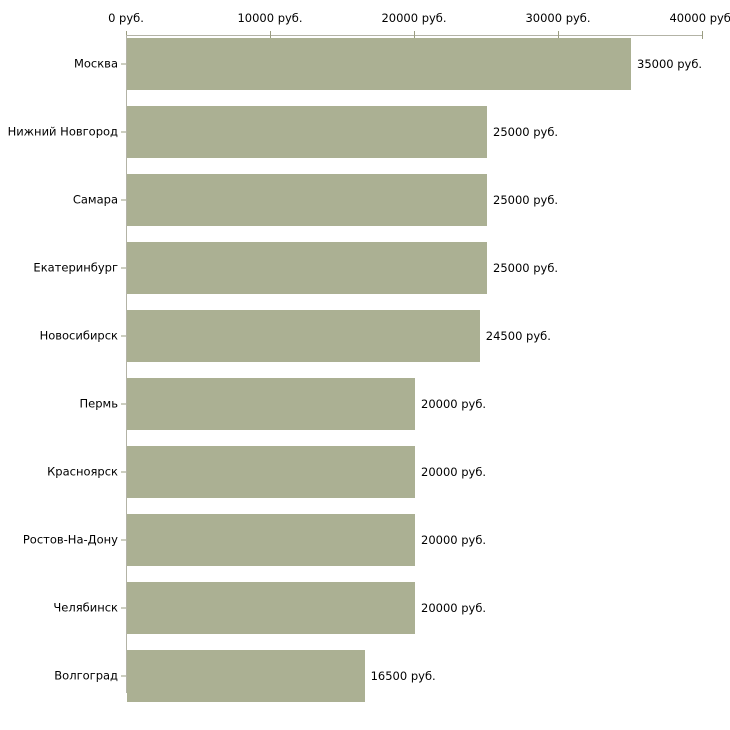  What do you see at coordinates (78, 335) in the screenshot?
I see `category-label: Новосибирск` at bounding box center [78, 335].